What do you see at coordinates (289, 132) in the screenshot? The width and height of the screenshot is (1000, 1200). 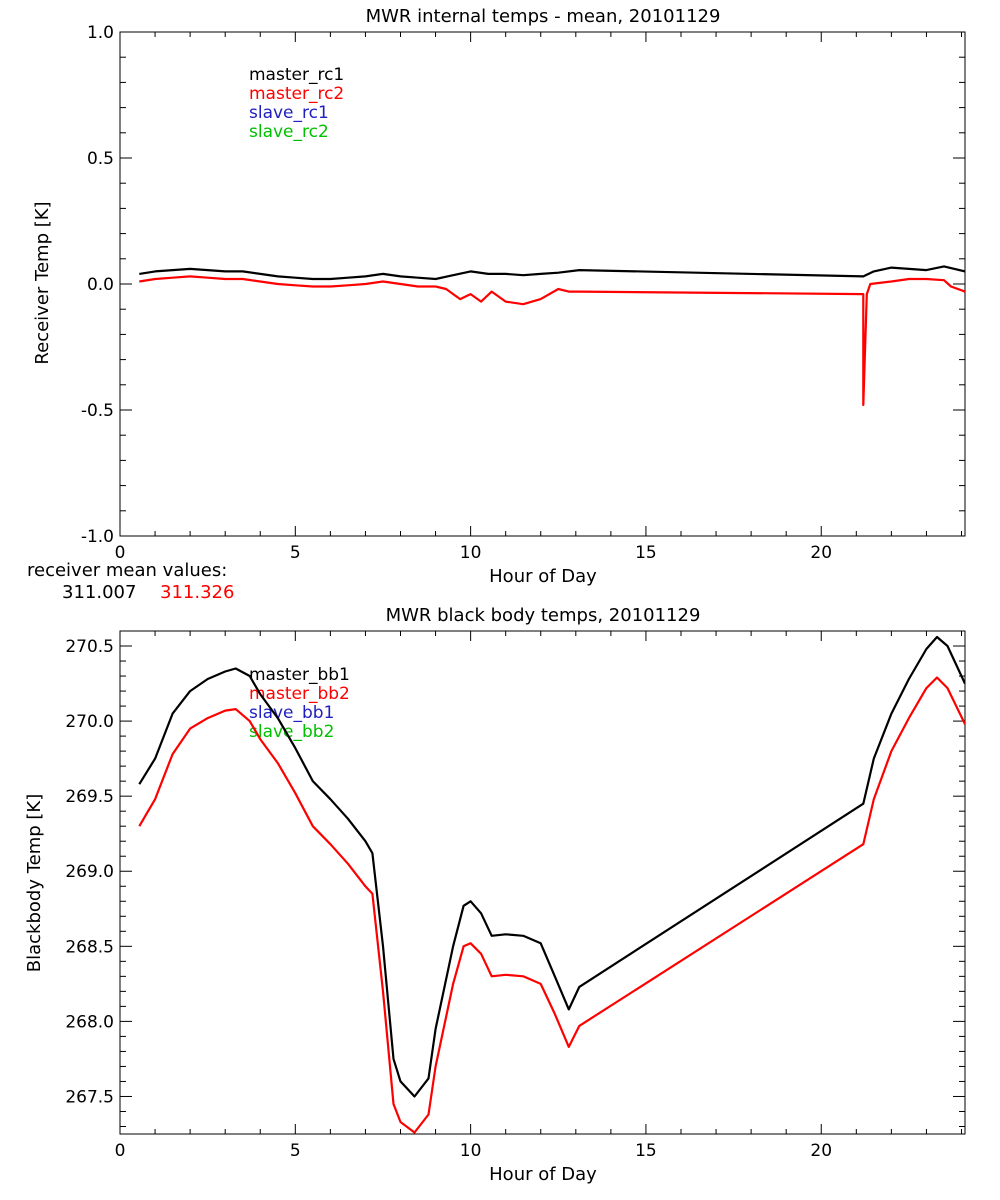 I see `legend-entry: slave_rc2` at bounding box center [289, 132].